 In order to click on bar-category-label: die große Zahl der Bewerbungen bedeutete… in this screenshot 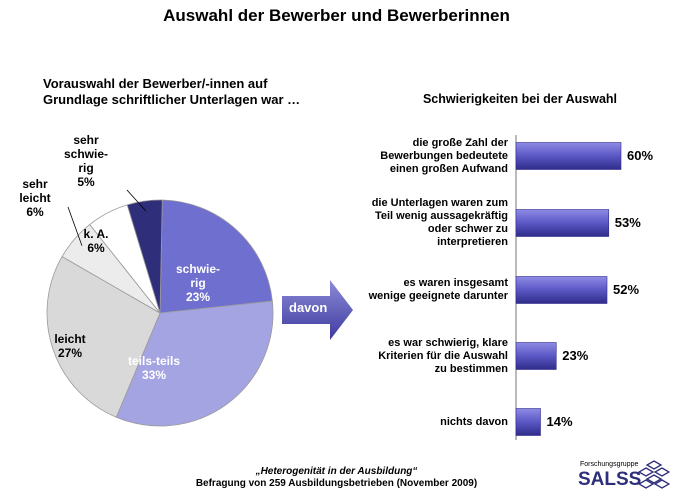, I will do `click(444, 155)`.